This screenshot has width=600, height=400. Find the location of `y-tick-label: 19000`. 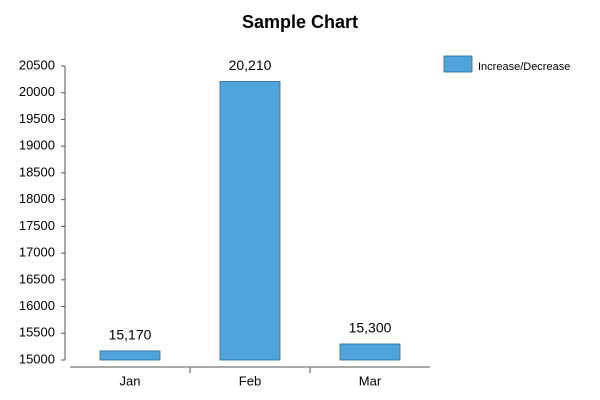

y-tick-label: 19000 is located at coordinates (37, 145).